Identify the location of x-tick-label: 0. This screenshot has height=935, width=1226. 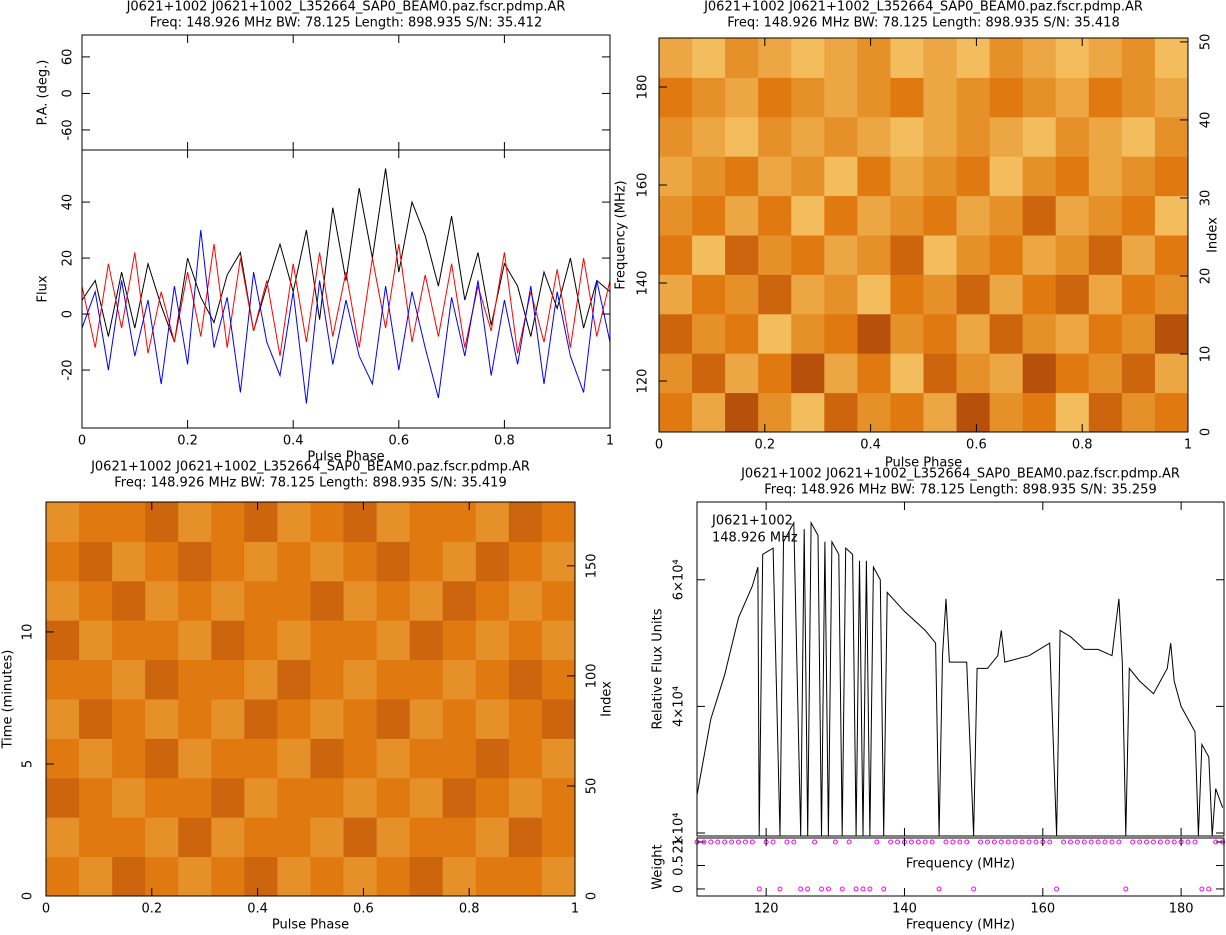
(82, 441).